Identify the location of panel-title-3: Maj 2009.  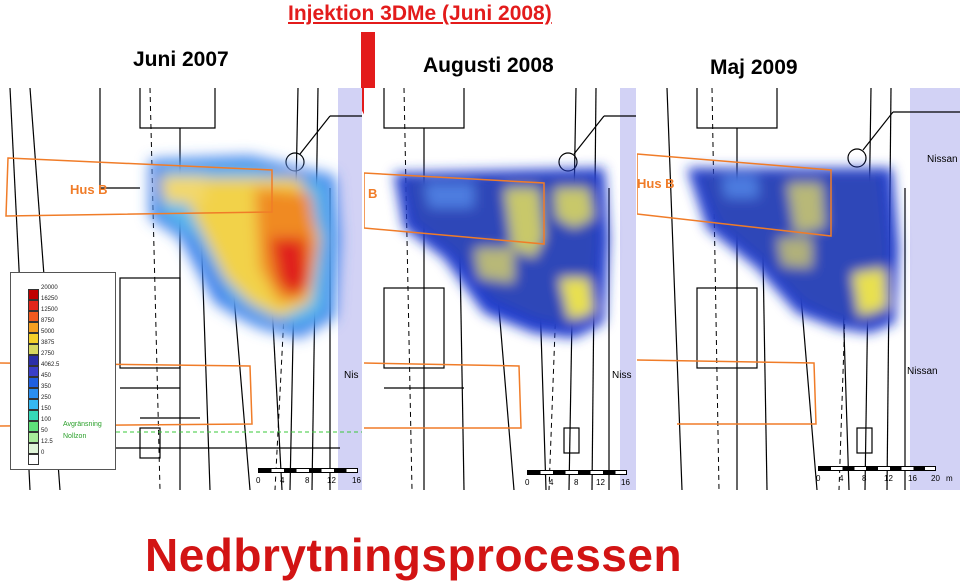
(754, 67).